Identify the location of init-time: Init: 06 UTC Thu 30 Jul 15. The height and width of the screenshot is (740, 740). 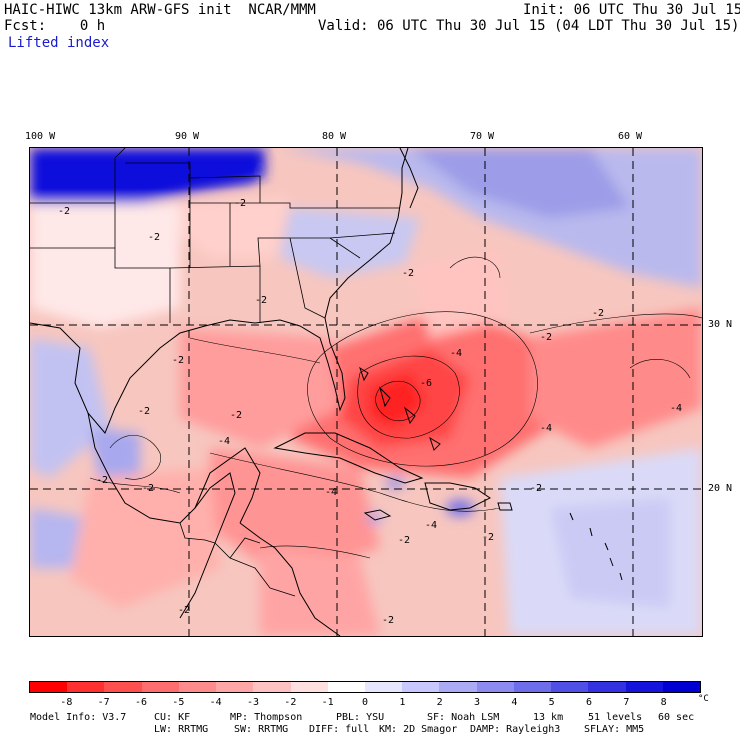
(631, 10).